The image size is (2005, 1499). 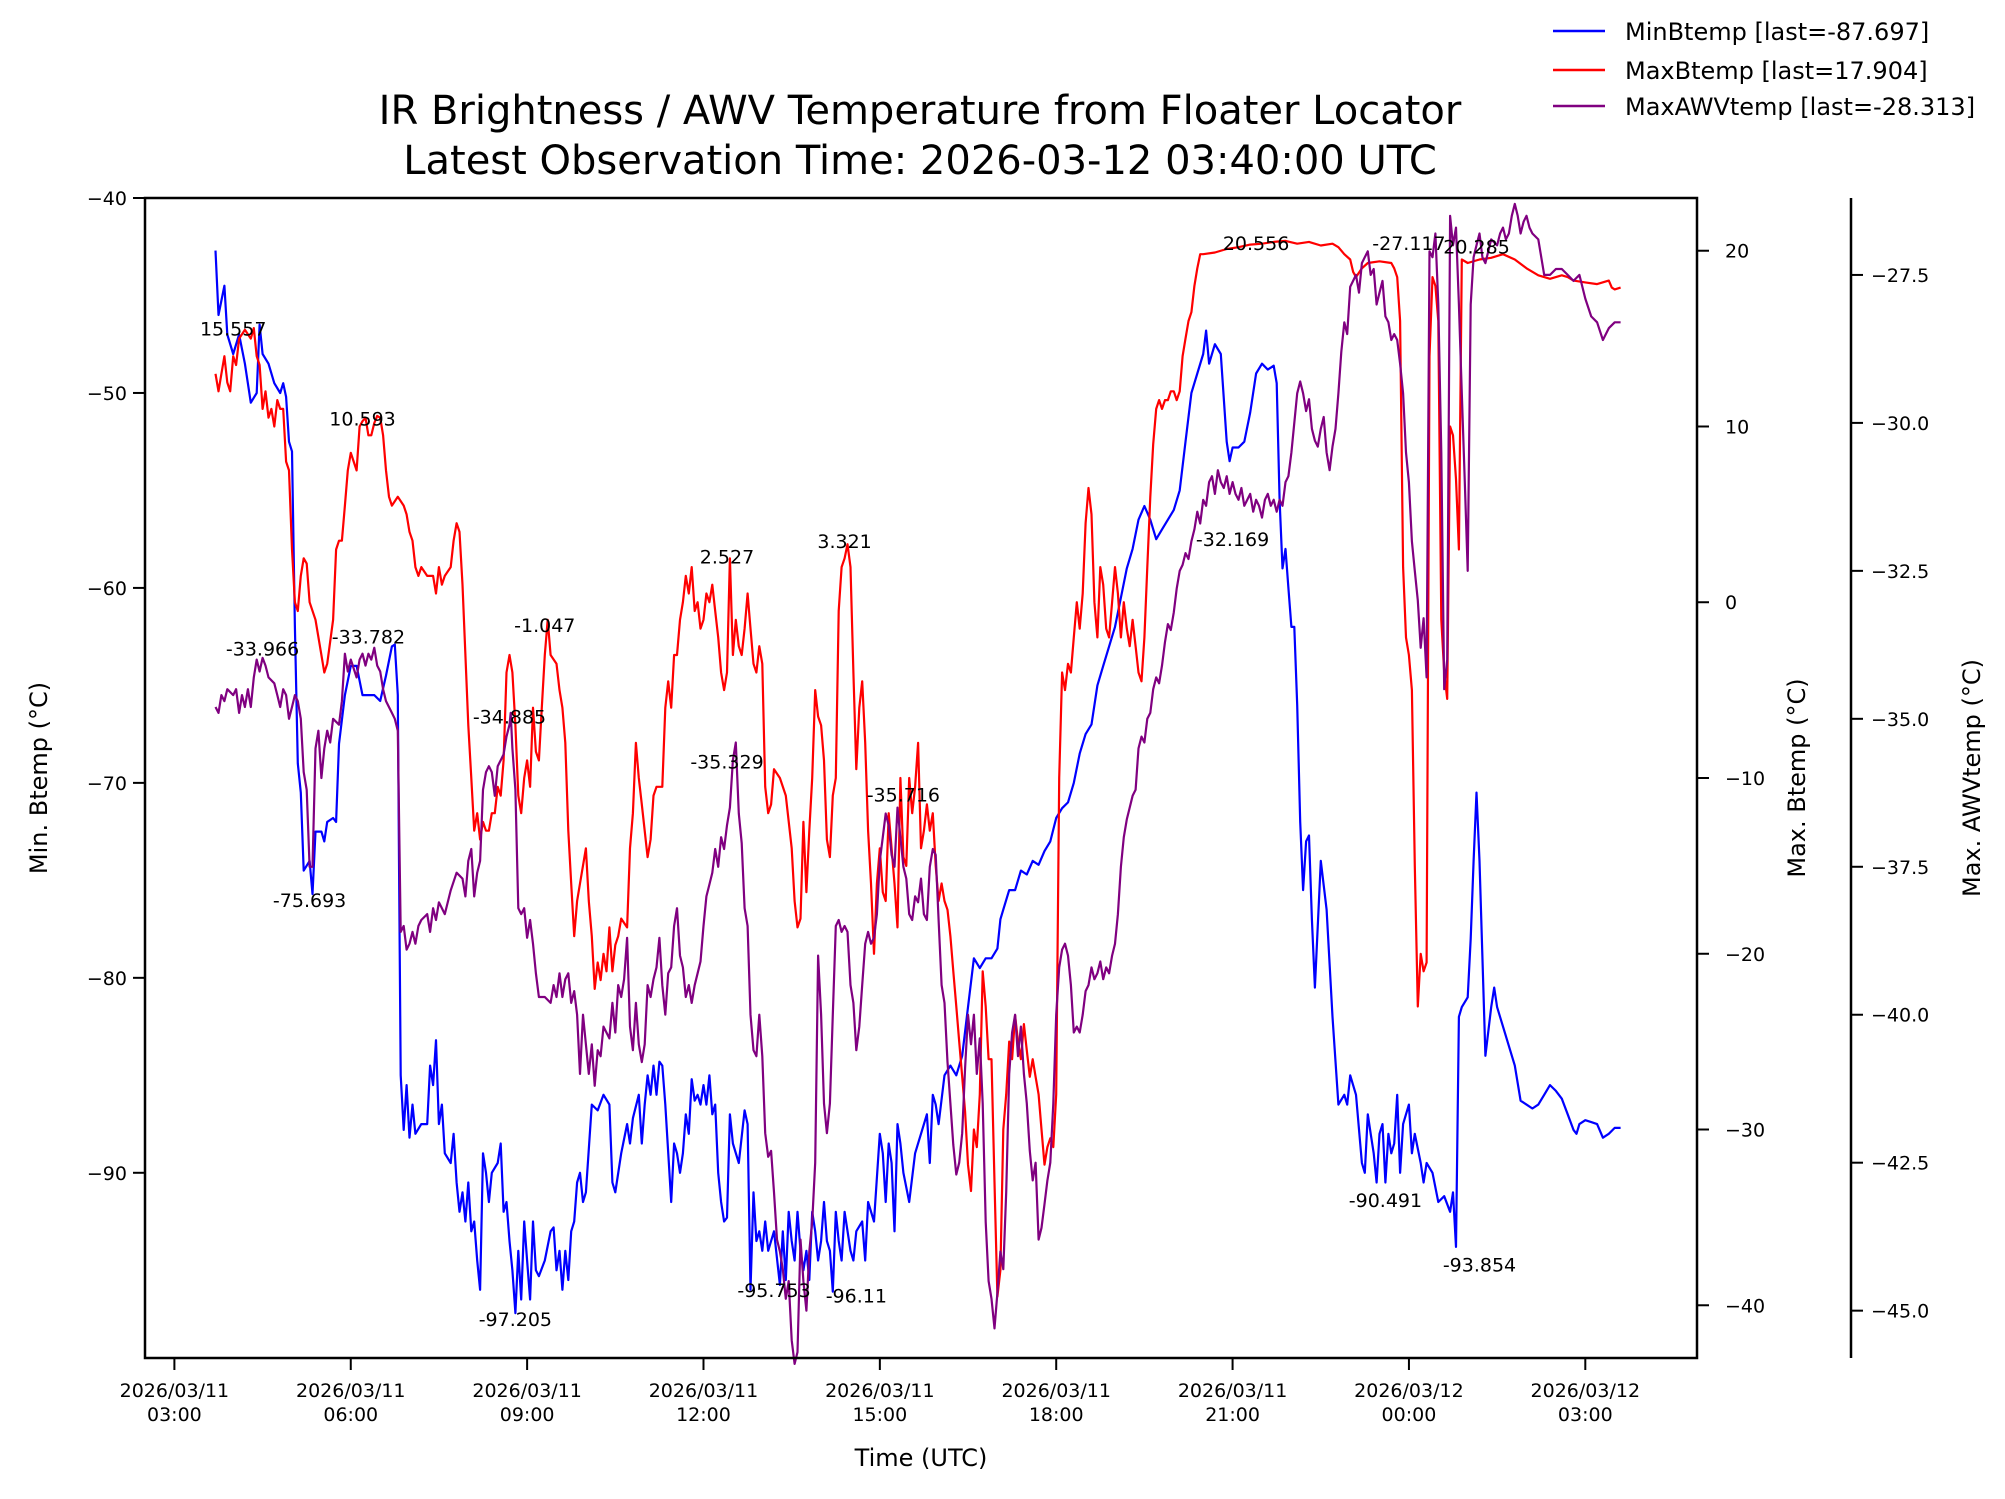 I want to click on data-annotation: -32.169, so click(x=1232, y=540).